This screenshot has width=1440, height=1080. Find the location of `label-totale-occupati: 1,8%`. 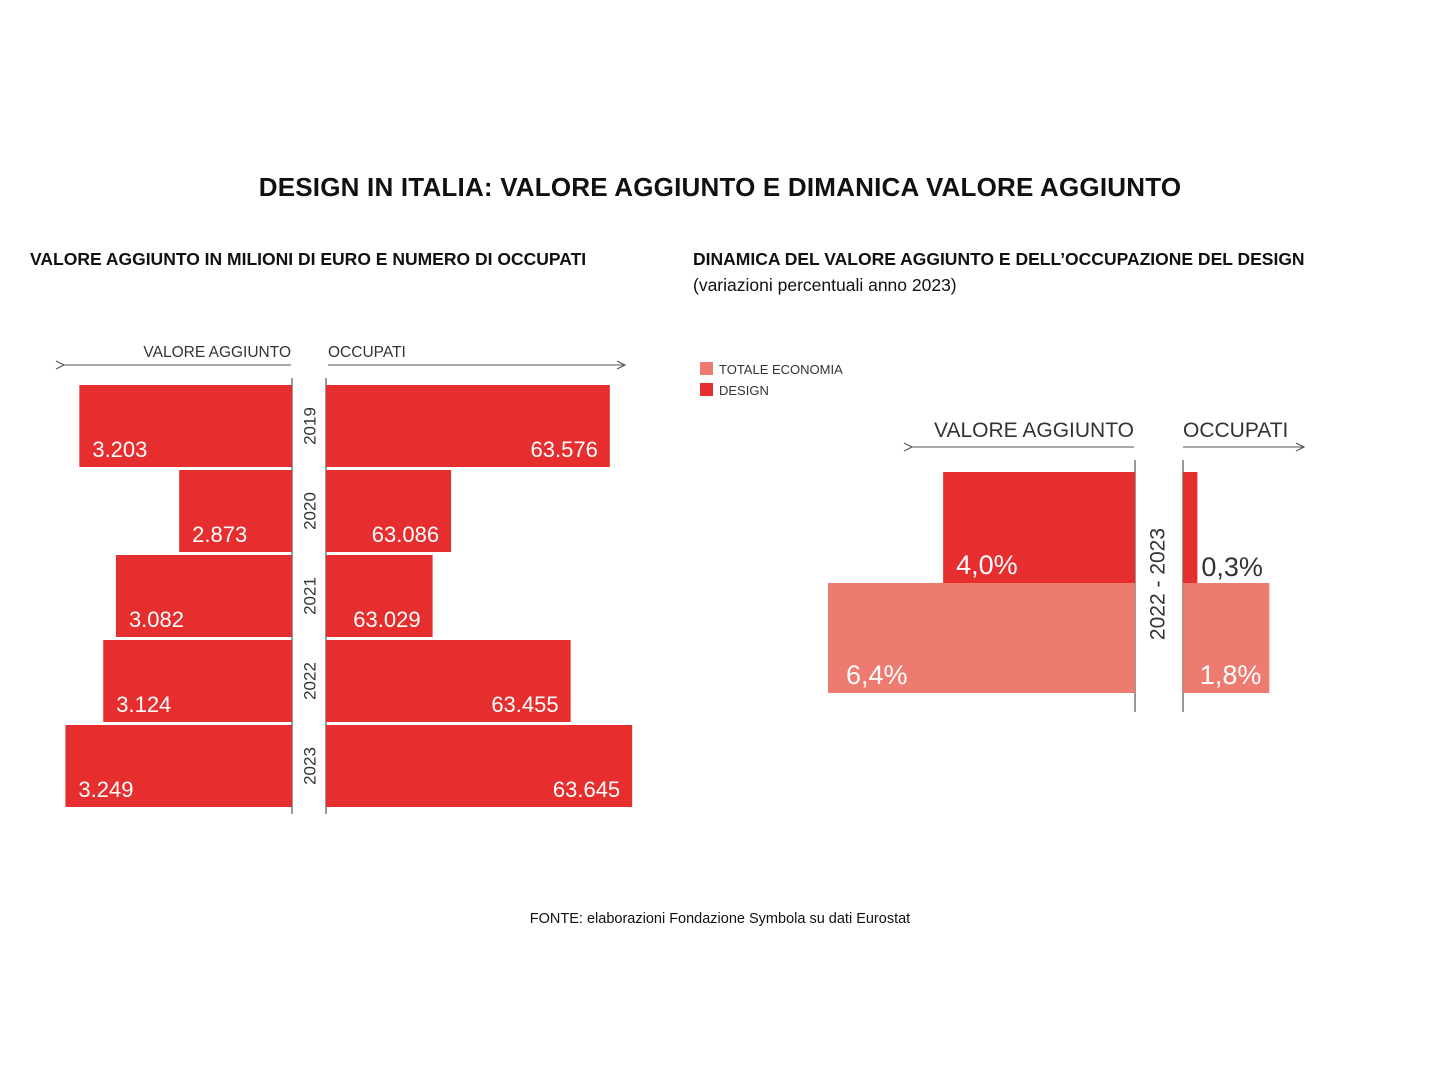

label-totale-occupati: 1,8% is located at coordinates (1231, 675).